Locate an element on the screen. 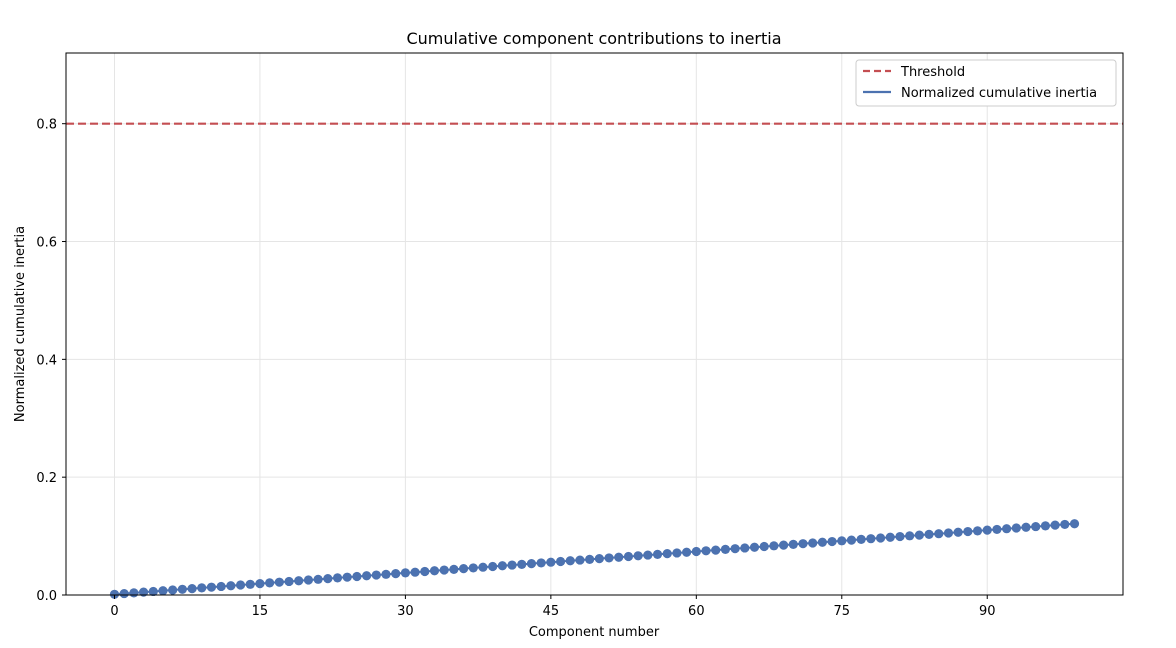 This screenshot has width=1176, height=648. x-tick-label: 0 is located at coordinates (114, 611).